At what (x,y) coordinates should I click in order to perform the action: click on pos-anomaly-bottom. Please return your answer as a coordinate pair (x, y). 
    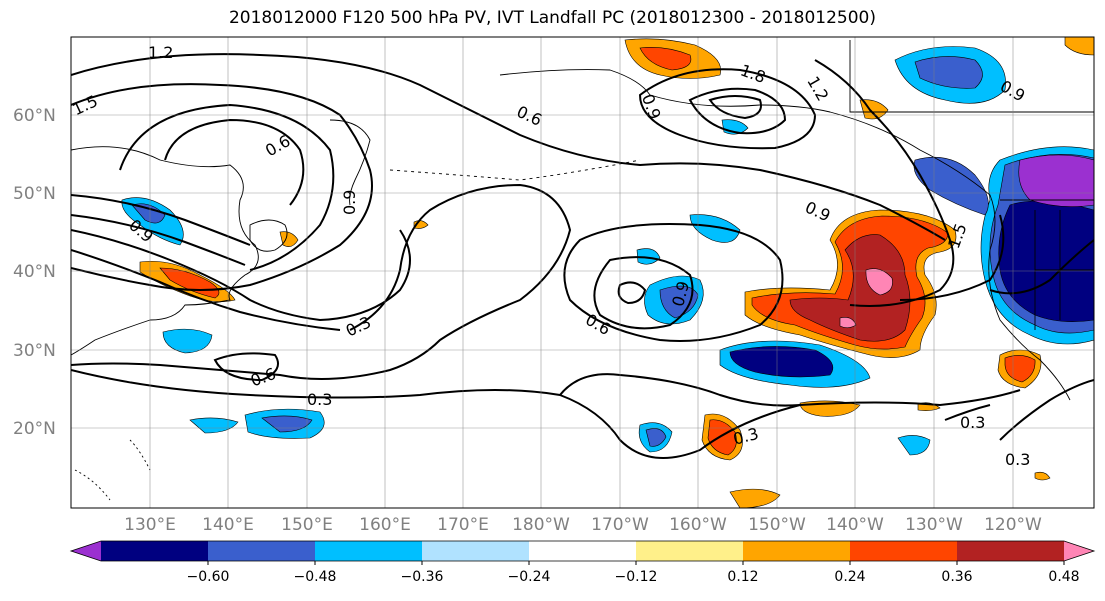
    Looking at the image, I should click on (755, 498).